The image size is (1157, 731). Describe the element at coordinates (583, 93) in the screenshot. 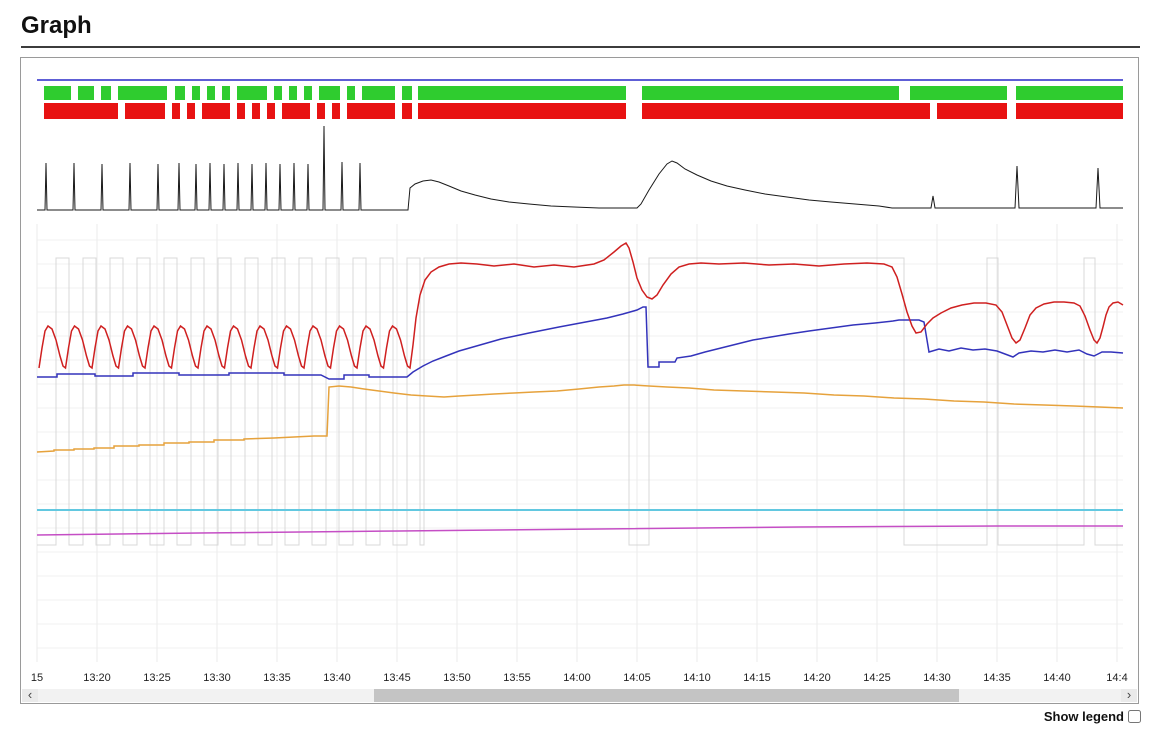

I see `status-band-green` at that location.